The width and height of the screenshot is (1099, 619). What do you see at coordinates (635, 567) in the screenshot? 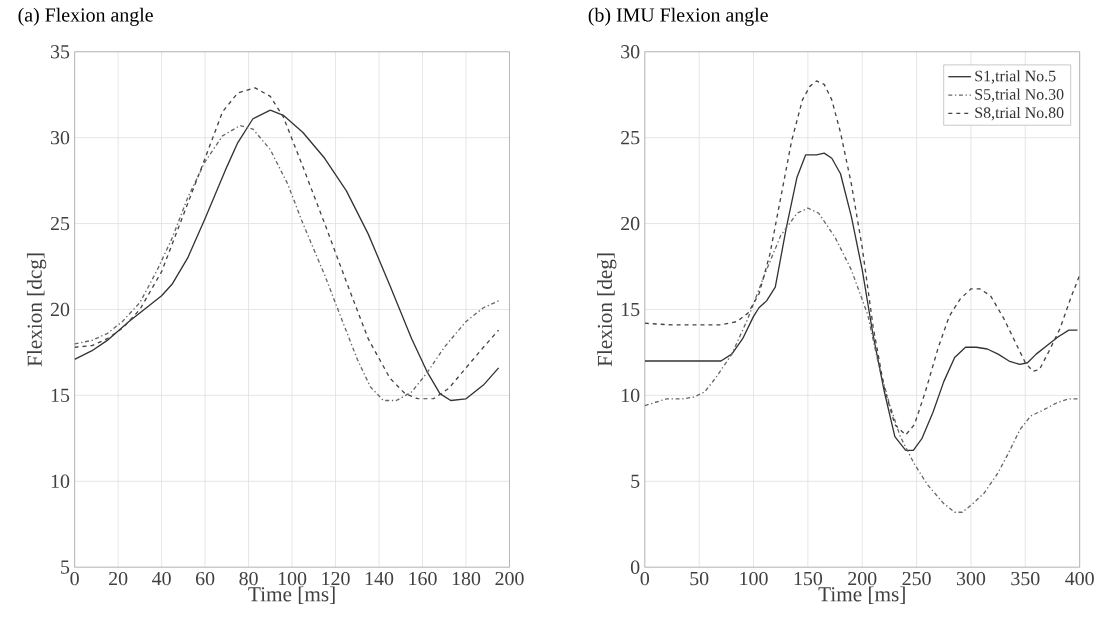
I see `y-tick-label: 0` at bounding box center [635, 567].